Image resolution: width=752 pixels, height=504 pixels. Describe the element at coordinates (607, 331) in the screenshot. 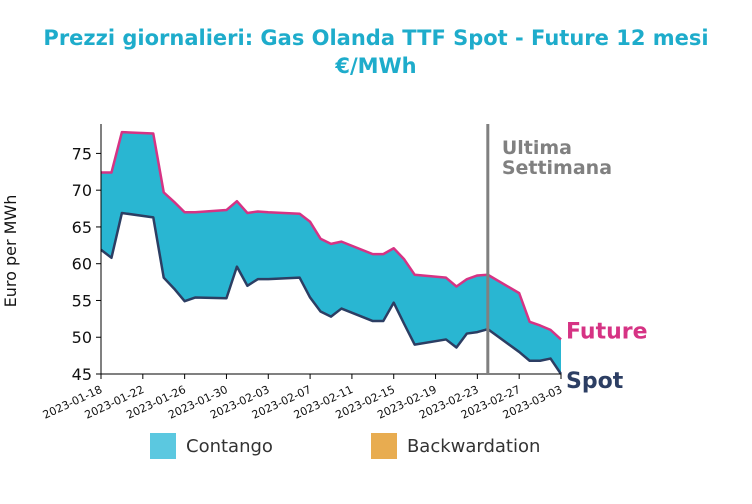

I see `future-end-label: Future` at that location.